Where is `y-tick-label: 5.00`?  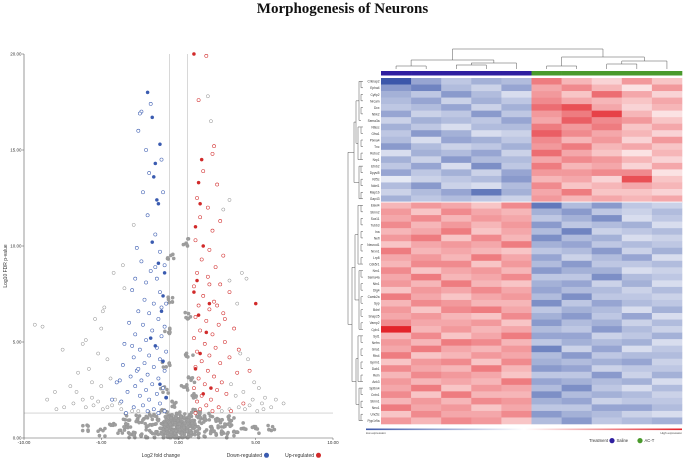
y-tick-label: 5.00 is located at coordinates (17, 342).